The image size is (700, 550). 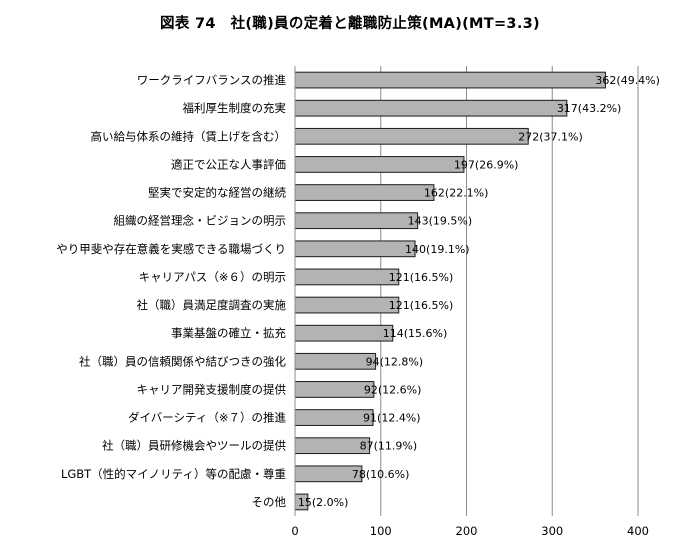 What do you see at coordinates (456, 193) in the screenshot?
I see `data-label: 162(22.1%)` at bounding box center [456, 193].